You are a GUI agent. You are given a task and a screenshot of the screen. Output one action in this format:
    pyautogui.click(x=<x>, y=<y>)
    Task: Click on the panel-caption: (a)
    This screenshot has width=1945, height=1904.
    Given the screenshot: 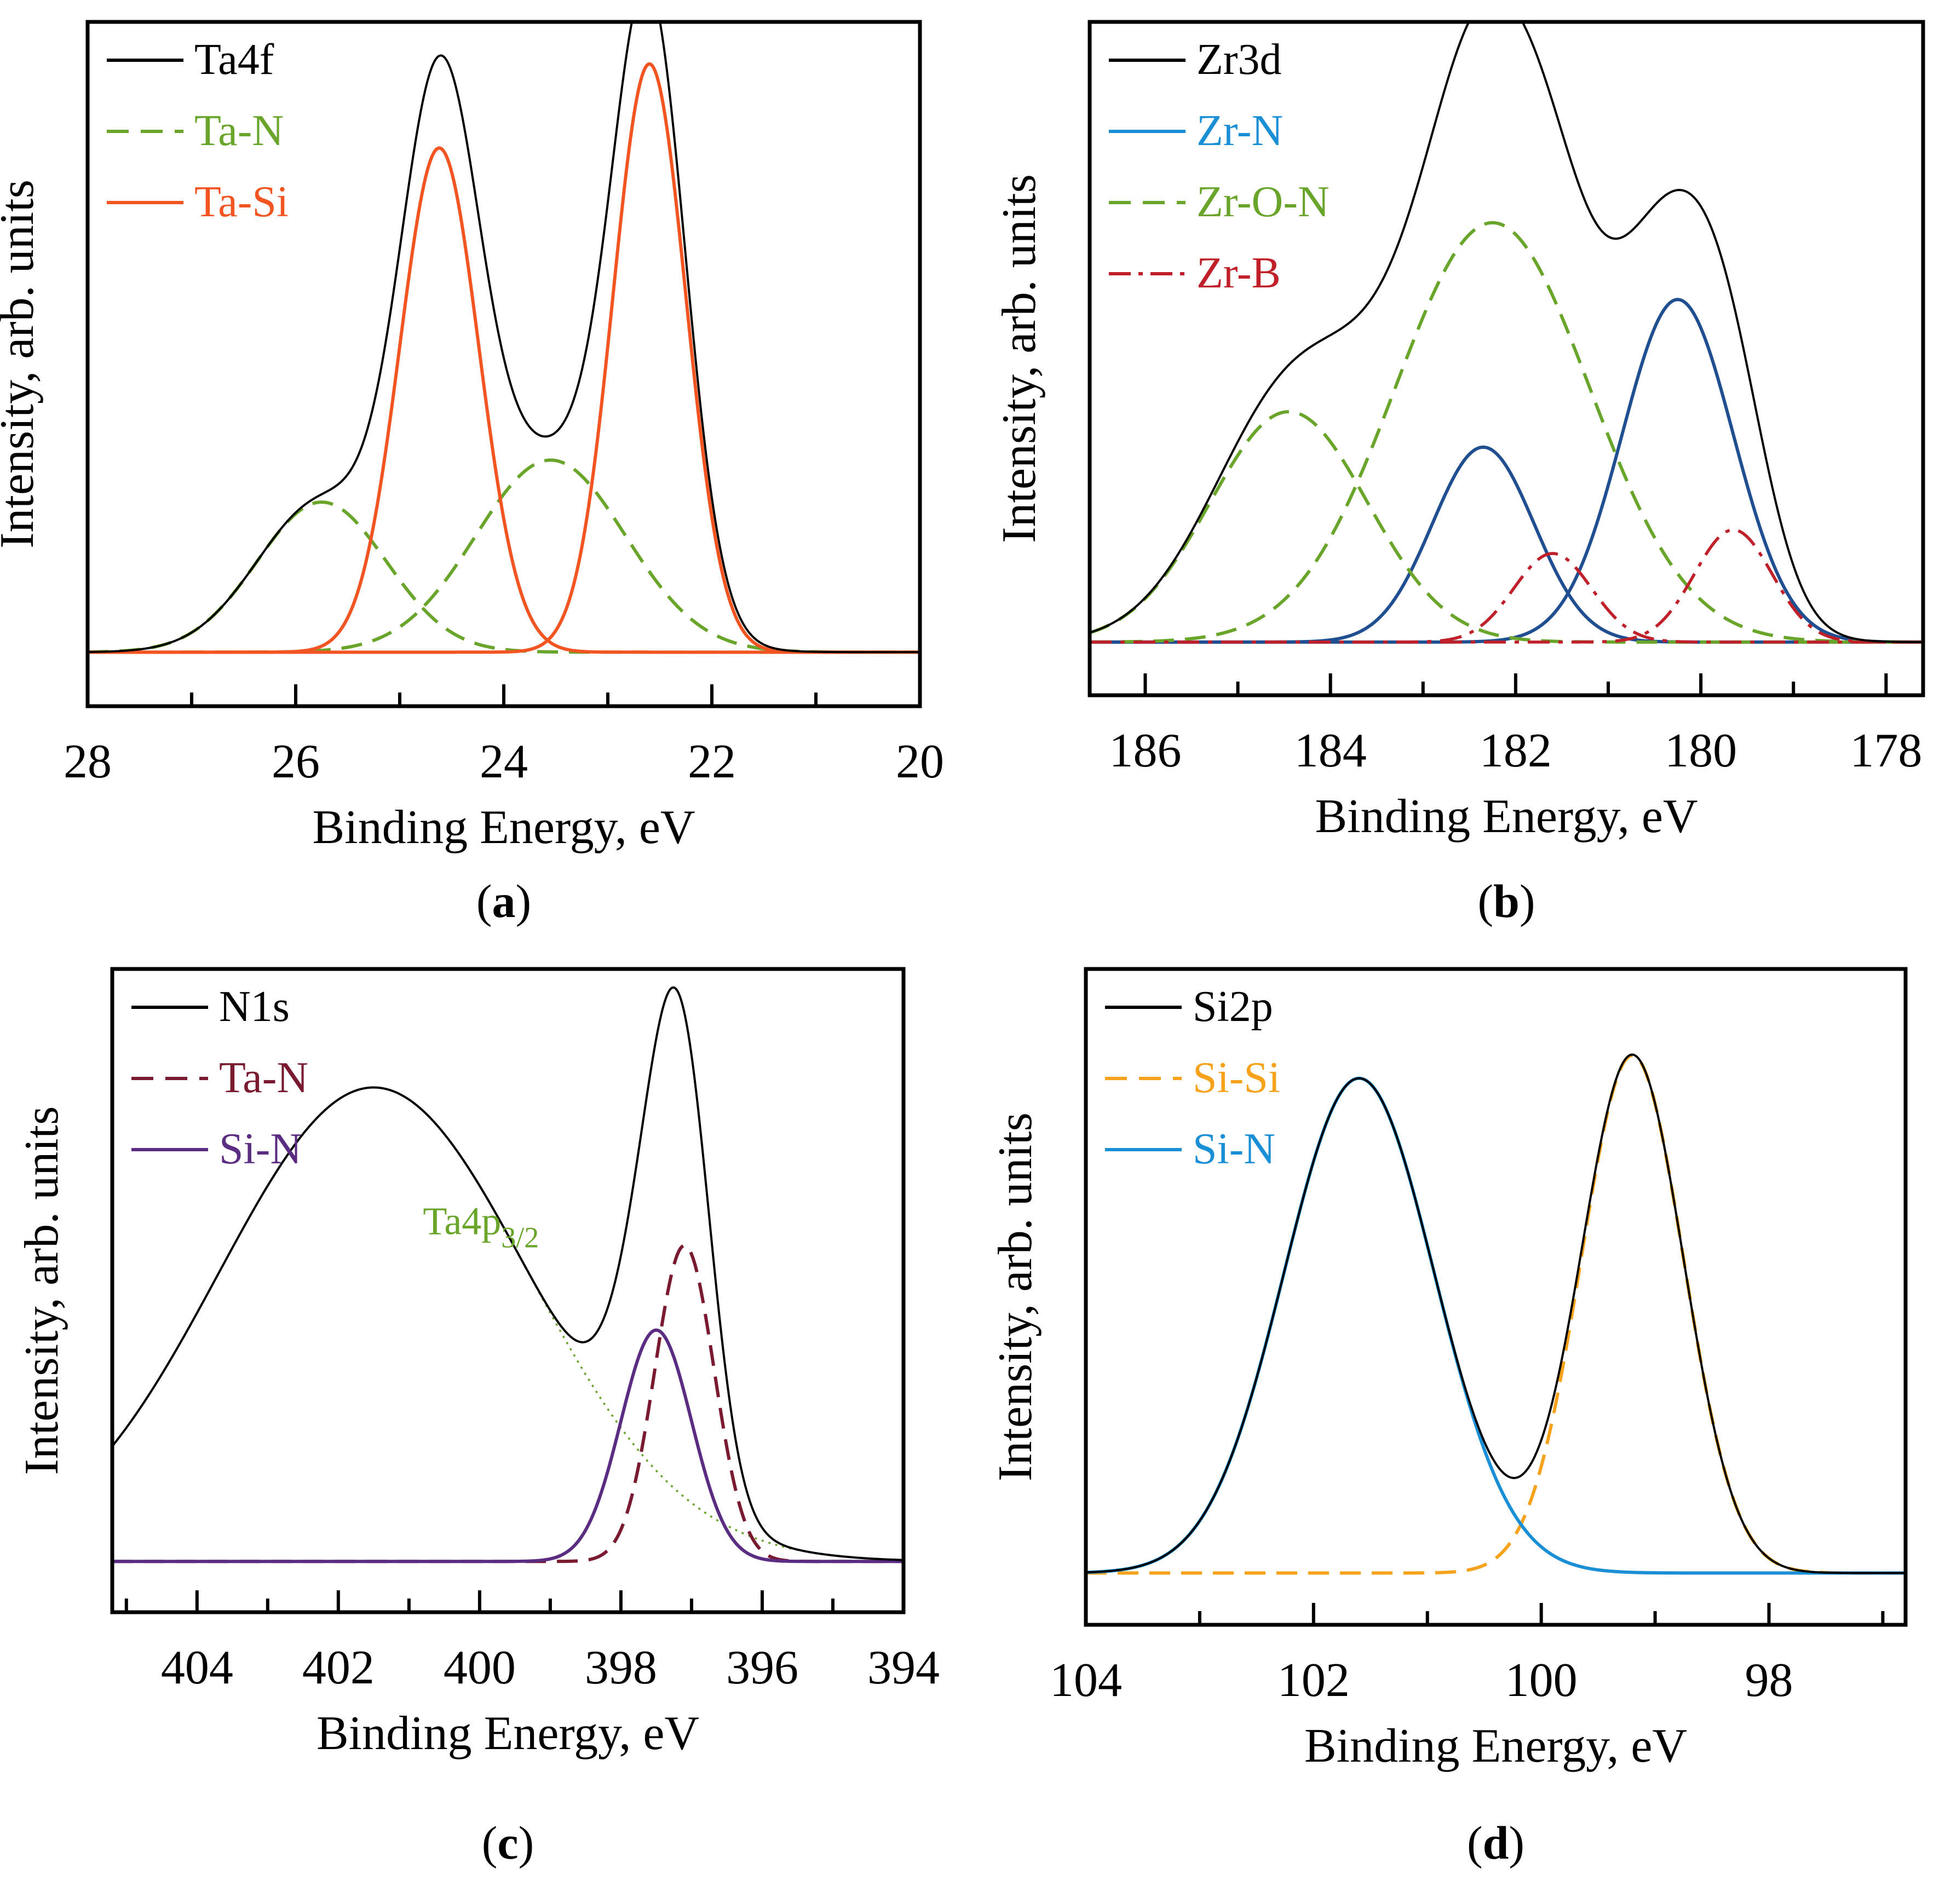 What is the action you would take?
    pyautogui.click(x=503, y=901)
    